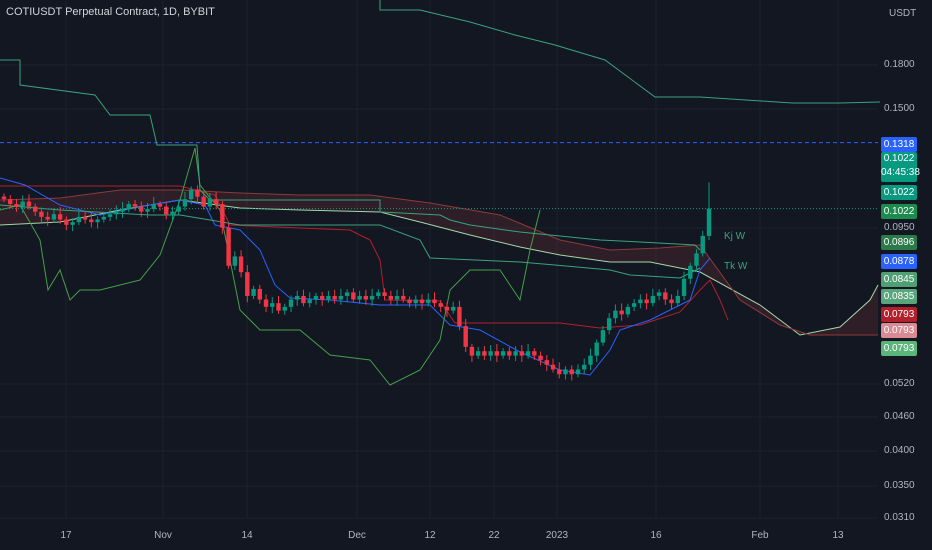 This screenshot has width=932, height=550. I want to click on y-tick-label: 0.0310, so click(899, 517).